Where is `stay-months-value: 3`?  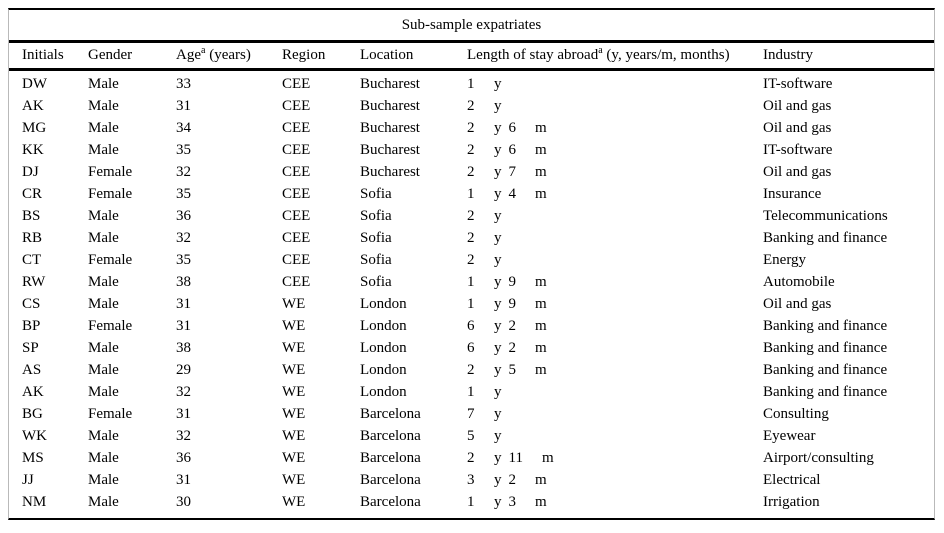
stay-months-value: 3 is located at coordinates (512, 501).